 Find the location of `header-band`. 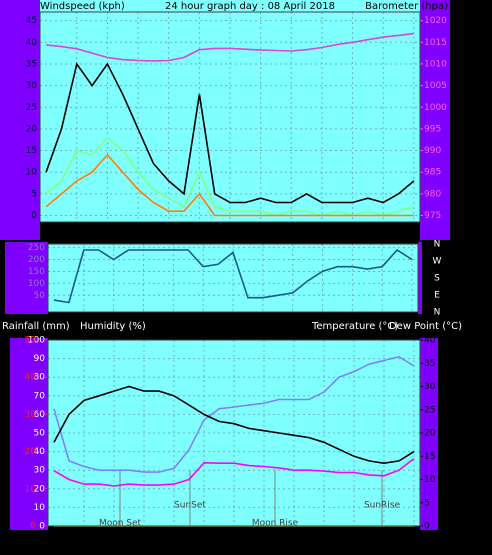

header-band is located at coordinates (230, 6).